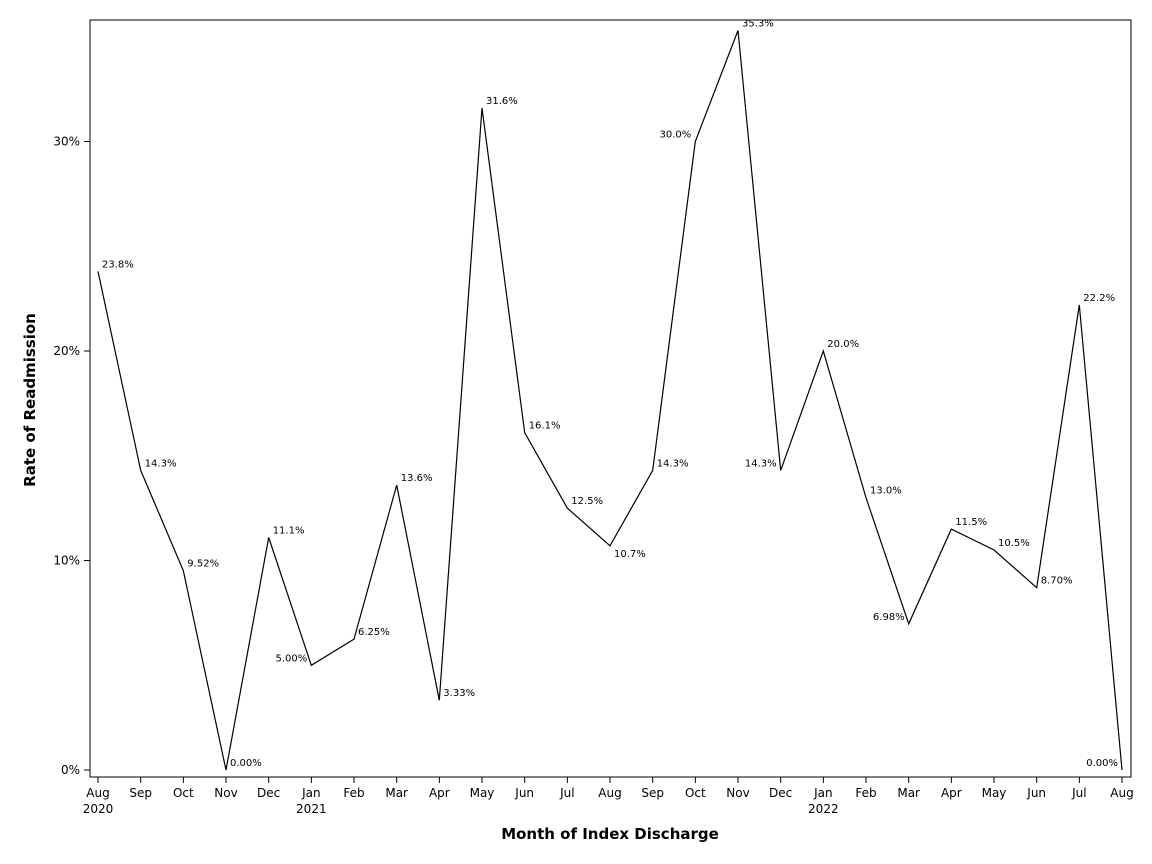 The width and height of the screenshot is (1152, 864). Describe the element at coordinates (1014, 543) in the screenshot. I see `data-label: 10.5%` at that location.